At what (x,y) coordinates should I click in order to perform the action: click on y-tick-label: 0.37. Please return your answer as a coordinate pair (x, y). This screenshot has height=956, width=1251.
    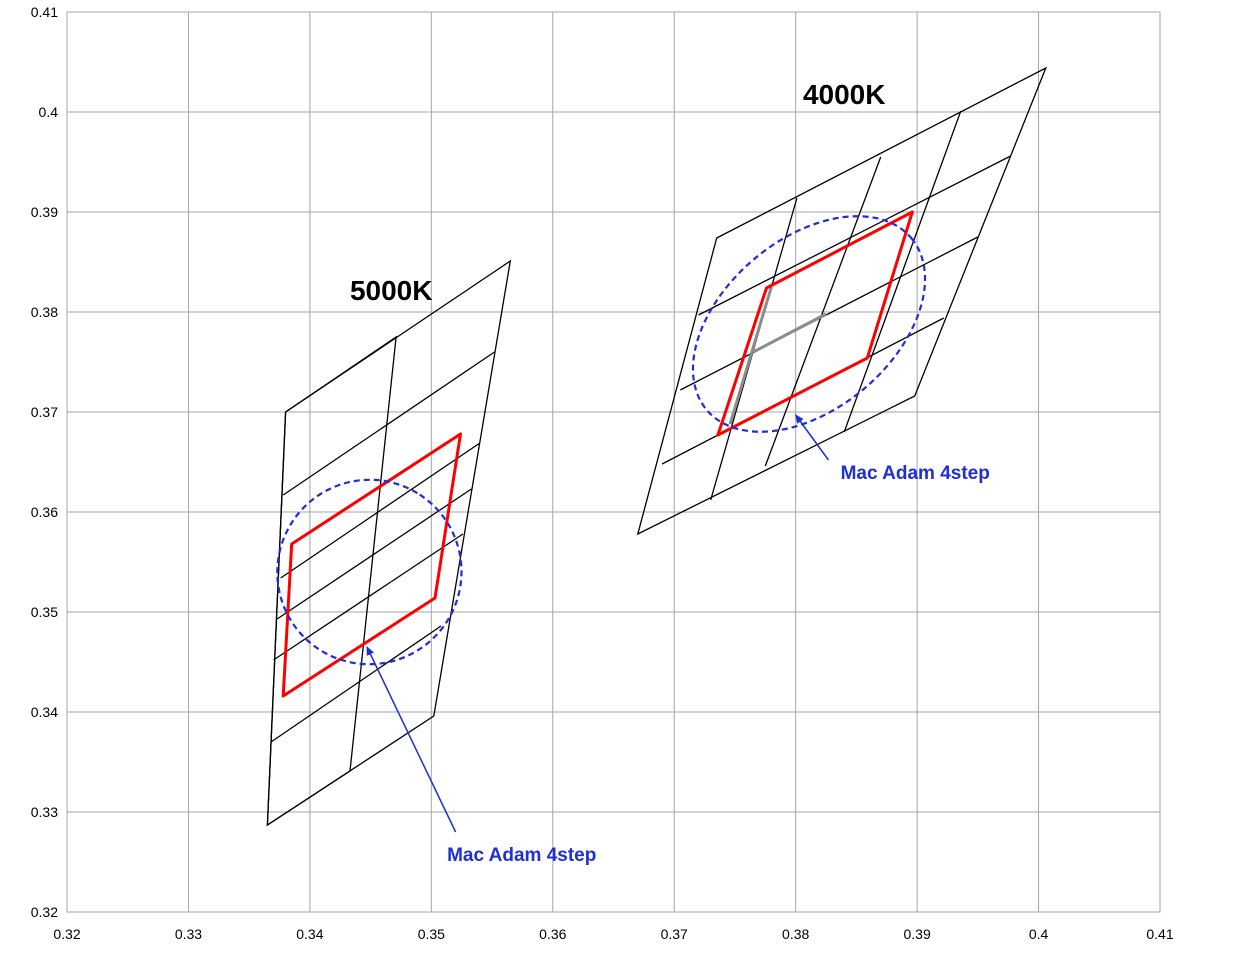
    Looking at the image, I should click on (44, 412).